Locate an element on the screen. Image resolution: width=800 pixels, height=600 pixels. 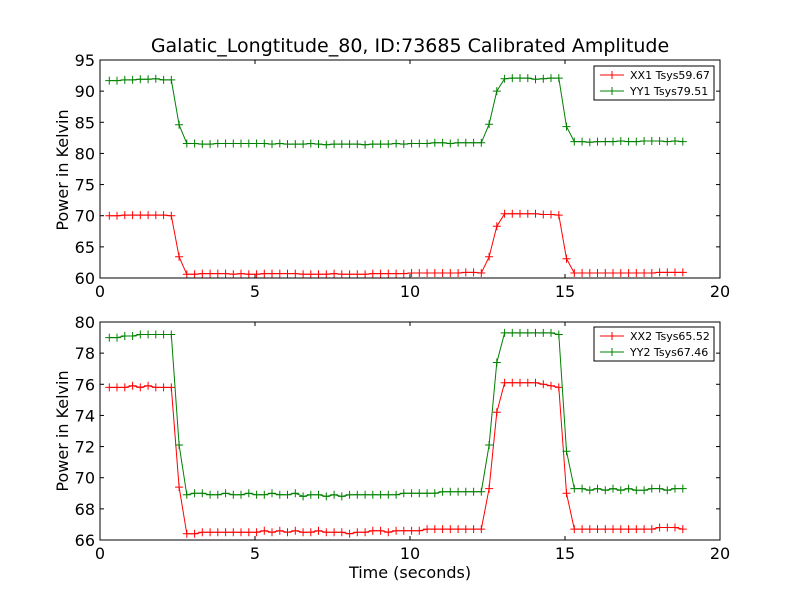
legend-marker-yy1 is located at coordinates (612, 91).